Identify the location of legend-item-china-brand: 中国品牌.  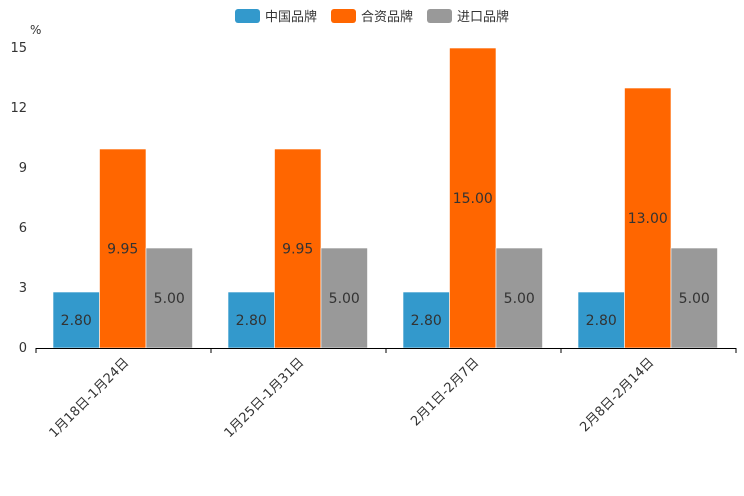
(275, 15).